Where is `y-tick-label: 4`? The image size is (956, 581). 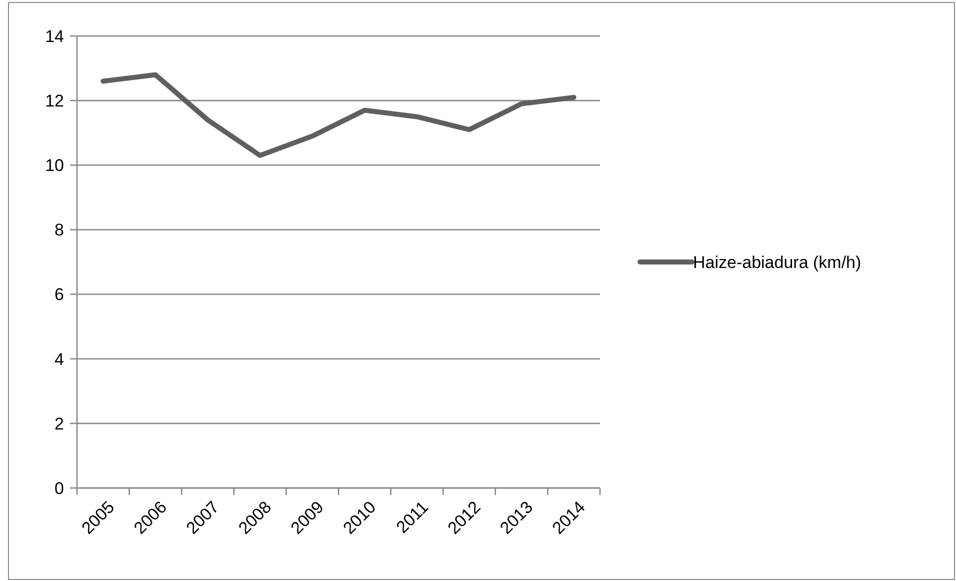 y-tick-label: 4 is located at coordinates (59, 359).